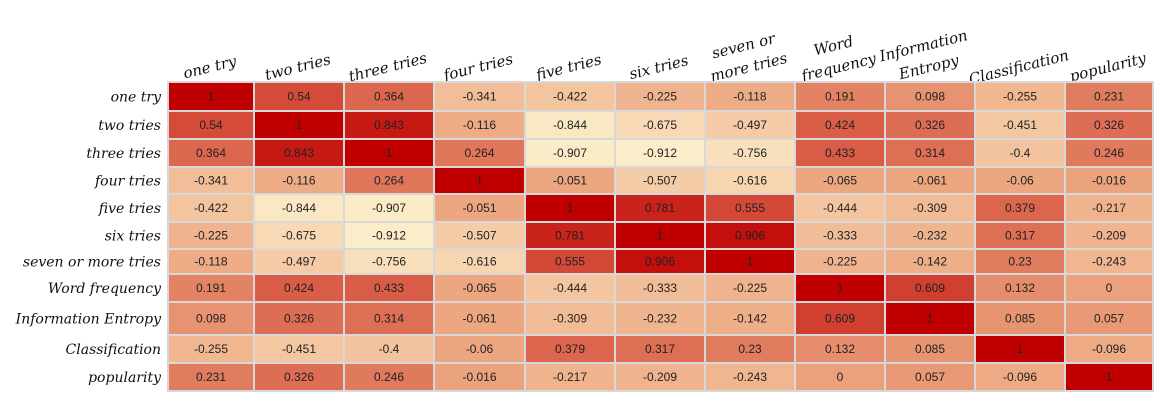 Image resolution: width=1176 pixels, height=417 pixels. What do you see at coordinates (479, 377) in the screenshot?
I see `cell-value-label: -0.016` at bounding box center [479, 377].